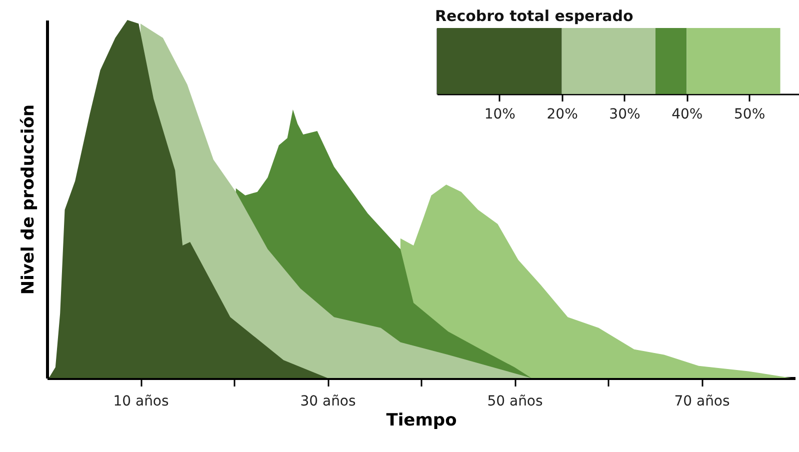  Describe the element at coordinates (515, 402) in the screenshot. I see `x-tick-label: 50 años` at that location.